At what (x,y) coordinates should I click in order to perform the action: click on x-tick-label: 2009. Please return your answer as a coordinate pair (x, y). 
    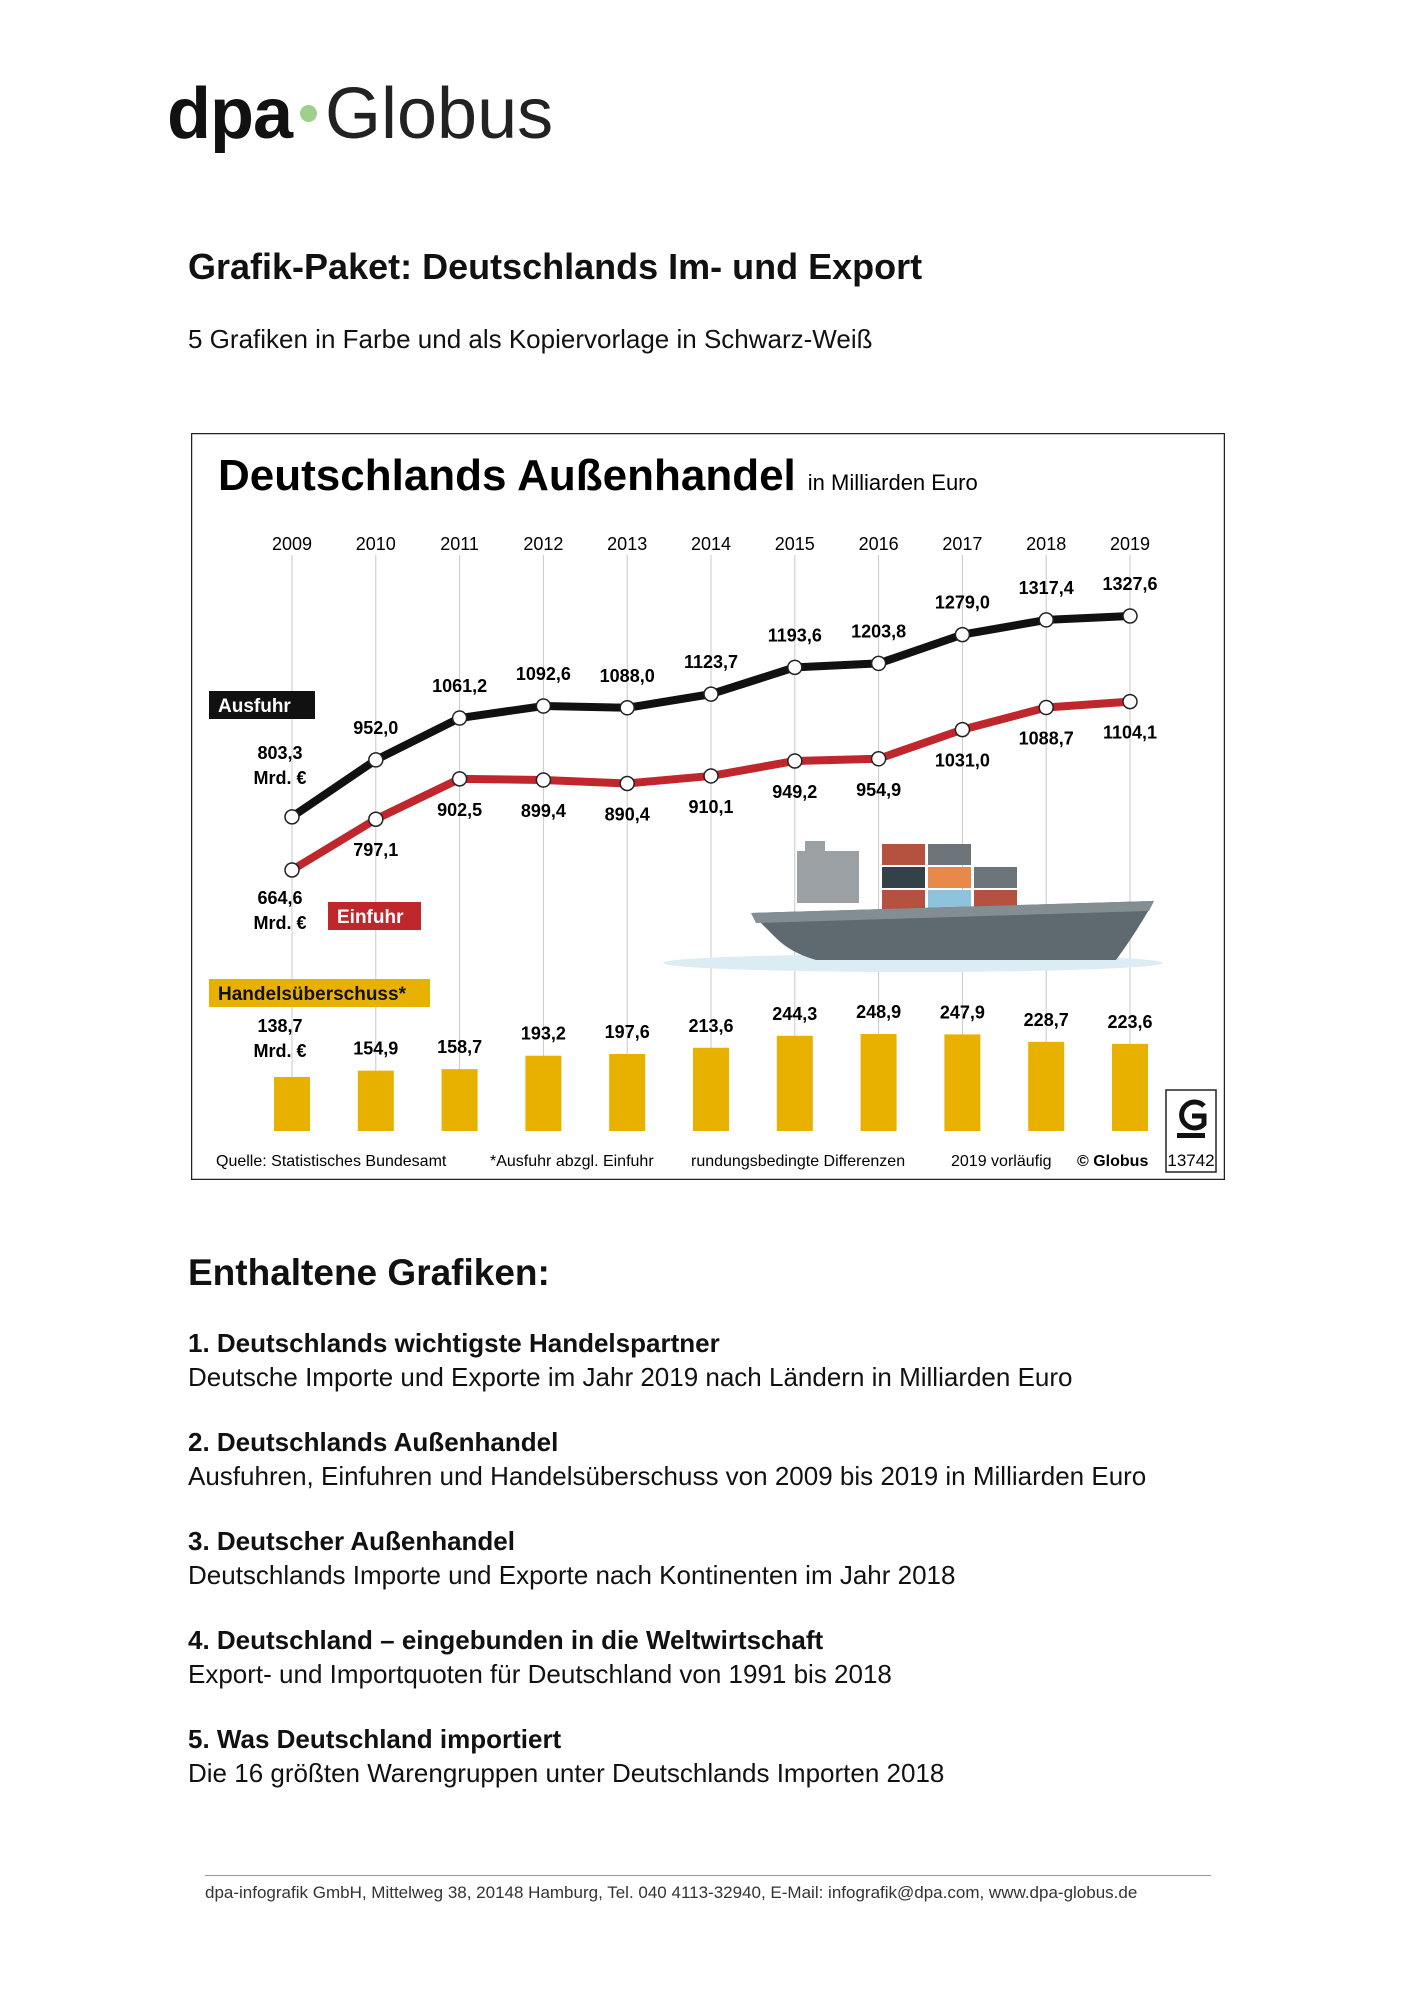
    Looking at the image, I should click on (292, 544).